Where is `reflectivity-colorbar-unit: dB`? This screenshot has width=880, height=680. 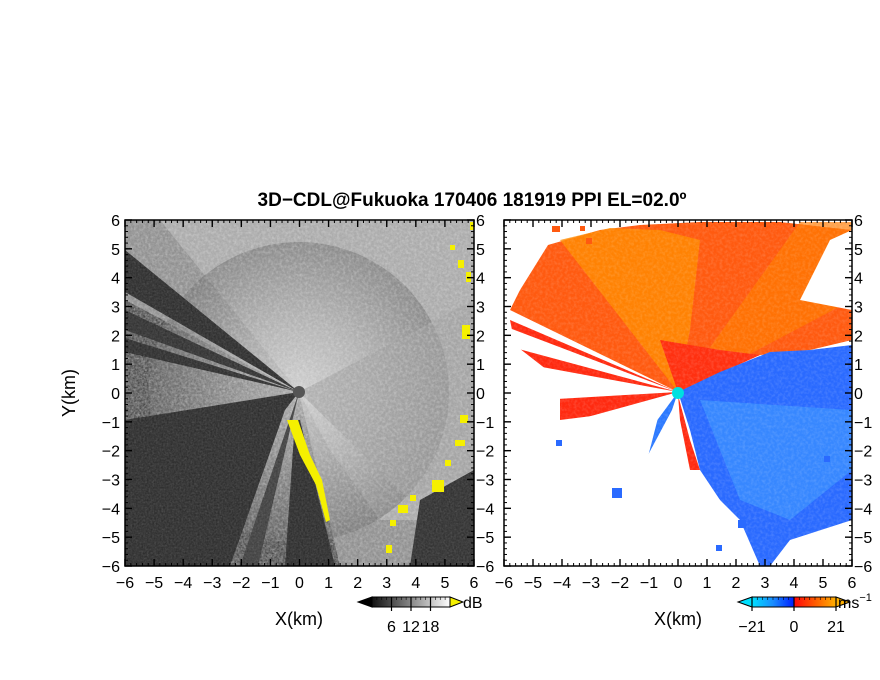 reflectivity-colorbar-unit: dB is located at coordinates (473, 603).